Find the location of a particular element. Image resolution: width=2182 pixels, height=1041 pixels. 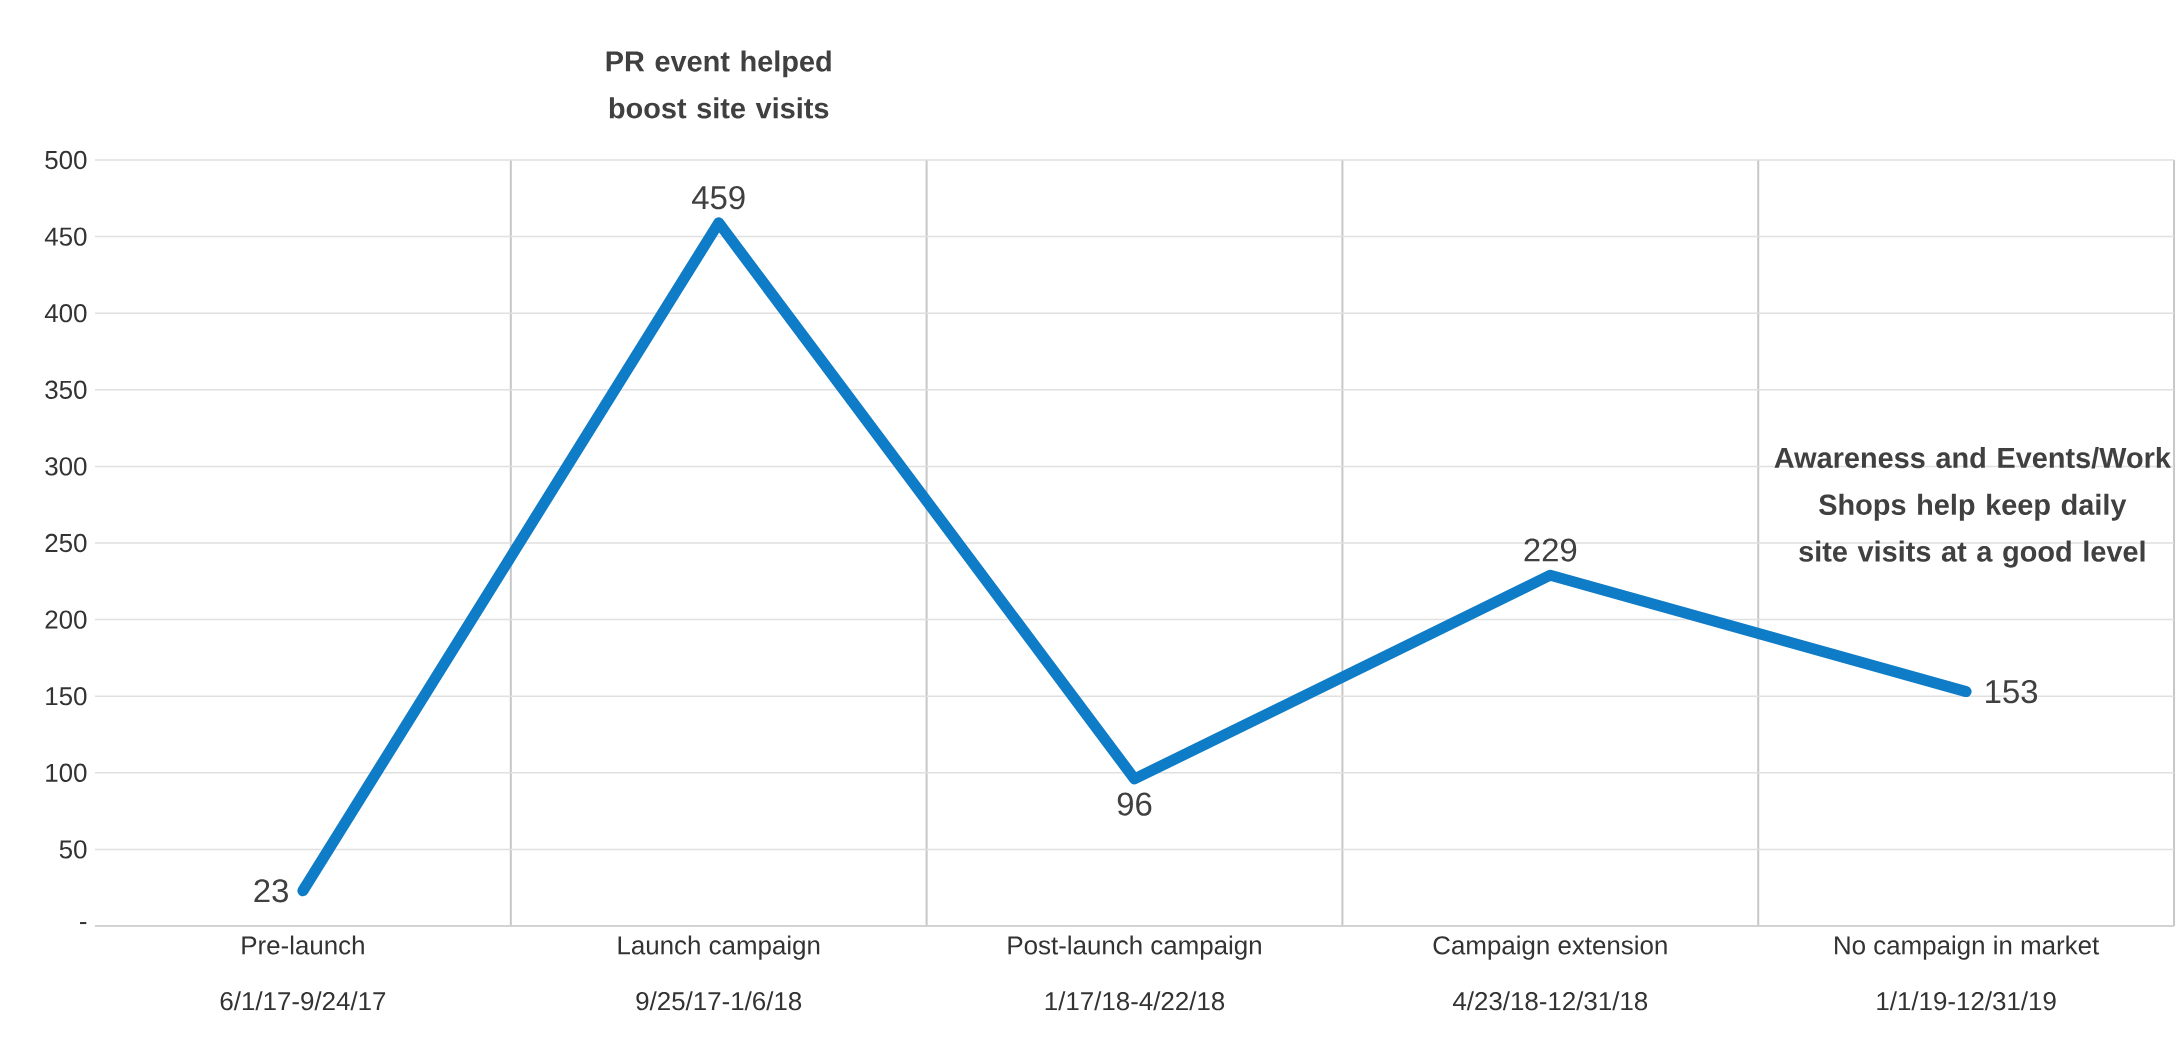

y-tick-label: 400 is located at coordinates (65, 313).